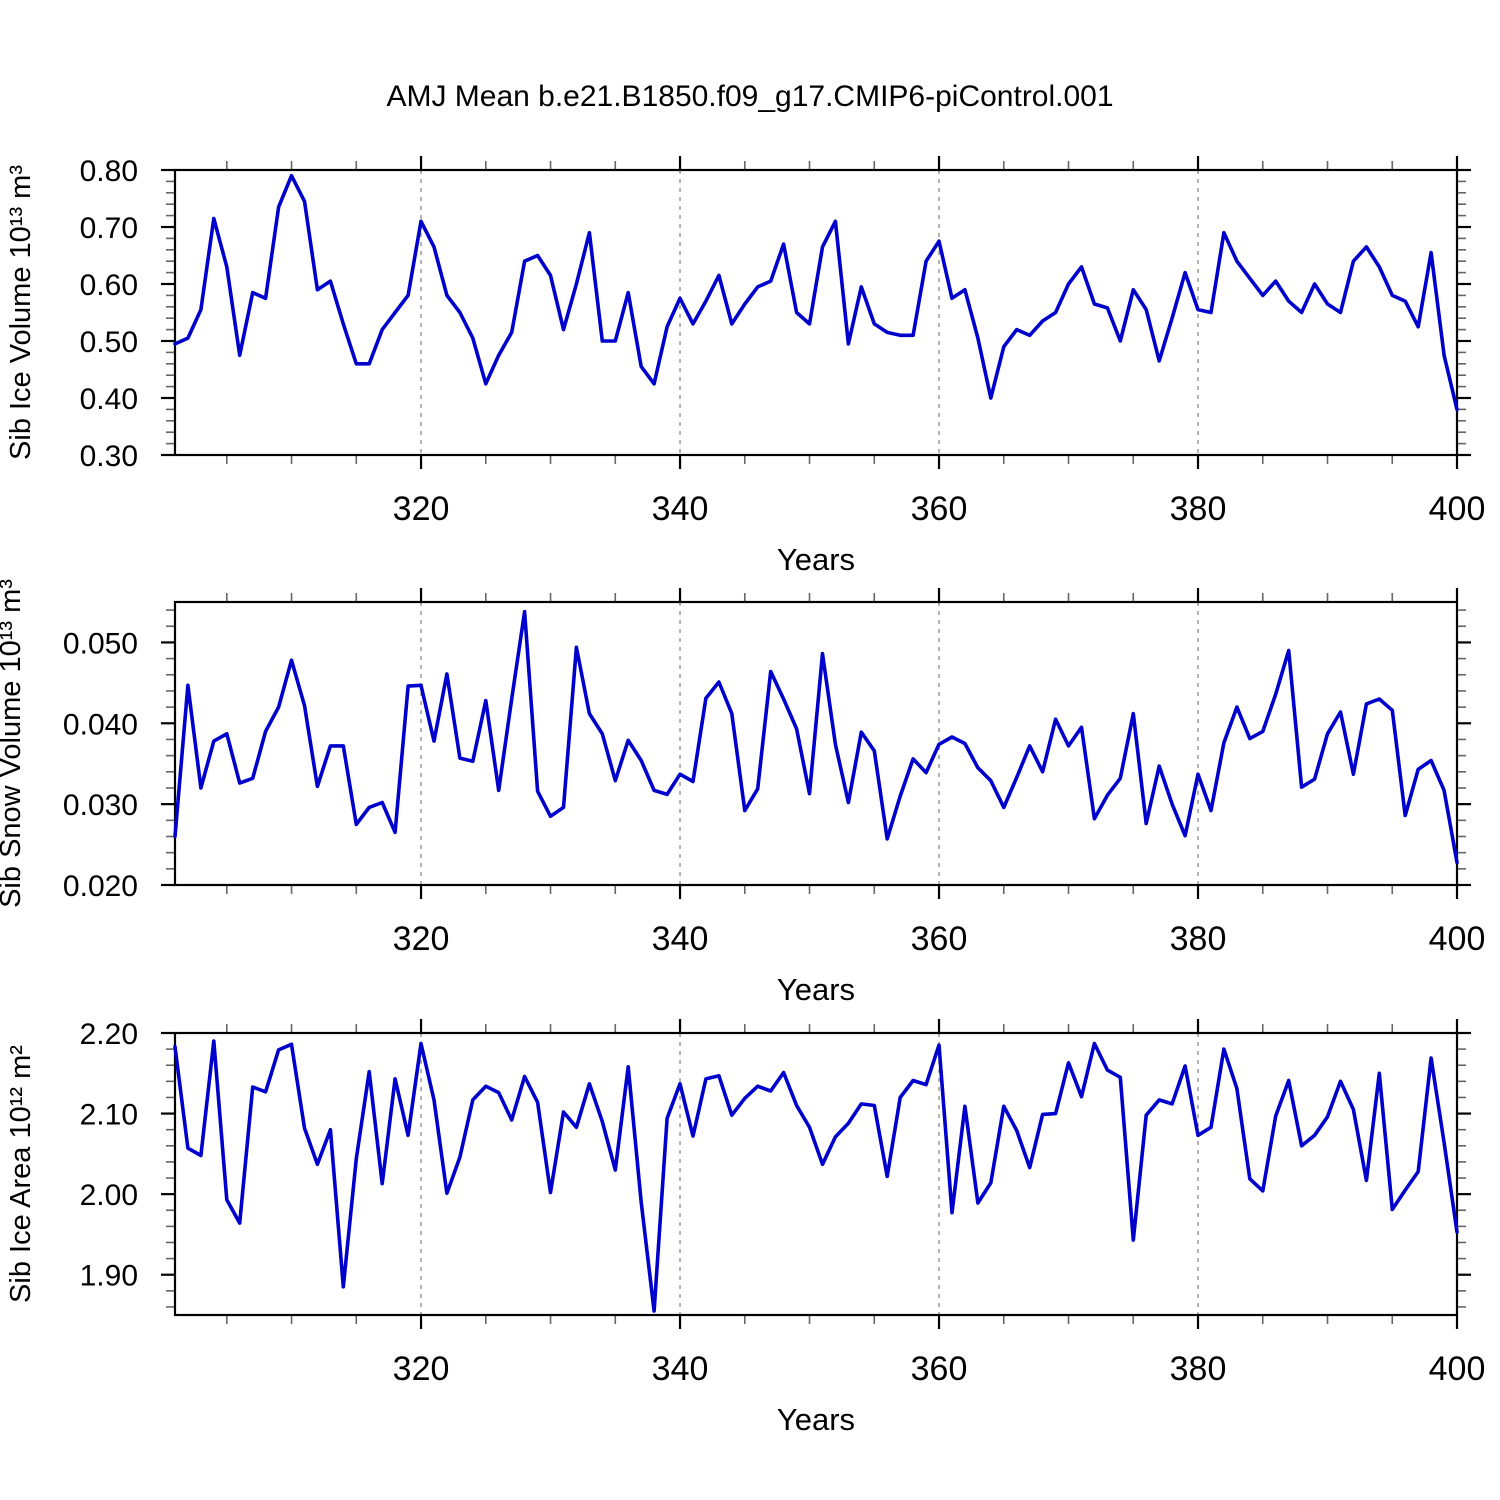 This screenshot has width=1500, height=1500. What do you see at coordinates (109, 1034) in the screenshot?
I see `y-tick-label: 2.20` at bounding box center [109, 1034].